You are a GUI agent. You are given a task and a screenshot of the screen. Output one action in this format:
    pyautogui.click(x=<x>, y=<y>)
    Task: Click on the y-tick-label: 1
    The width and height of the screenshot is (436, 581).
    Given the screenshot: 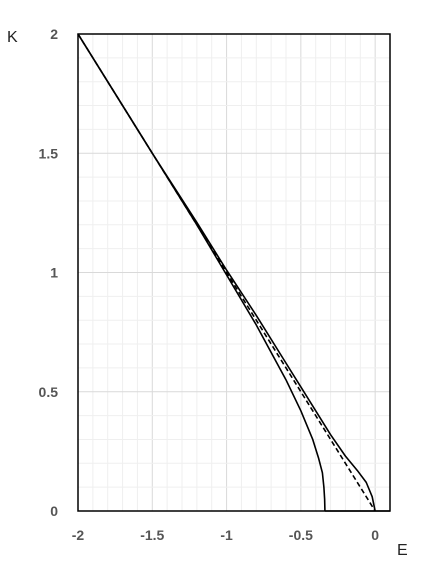 What is the action you would take?
    pyautogui.click(x=54, y=273)
    